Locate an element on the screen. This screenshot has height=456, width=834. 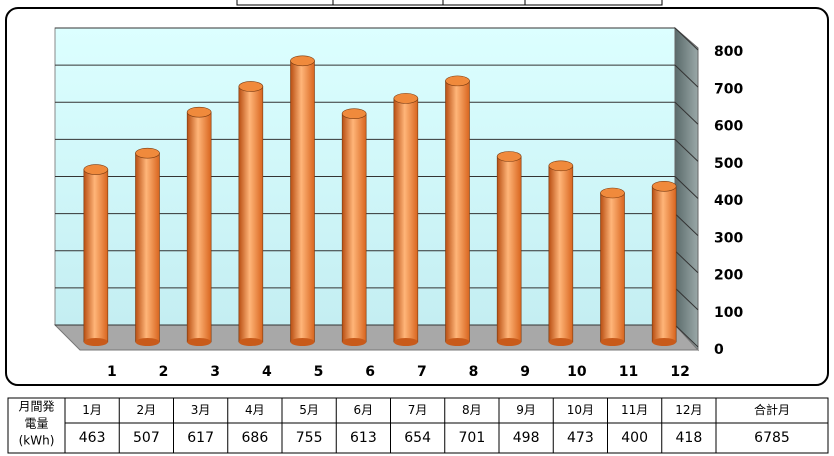
column-header: 5月 is located at coordinates (309, 410).